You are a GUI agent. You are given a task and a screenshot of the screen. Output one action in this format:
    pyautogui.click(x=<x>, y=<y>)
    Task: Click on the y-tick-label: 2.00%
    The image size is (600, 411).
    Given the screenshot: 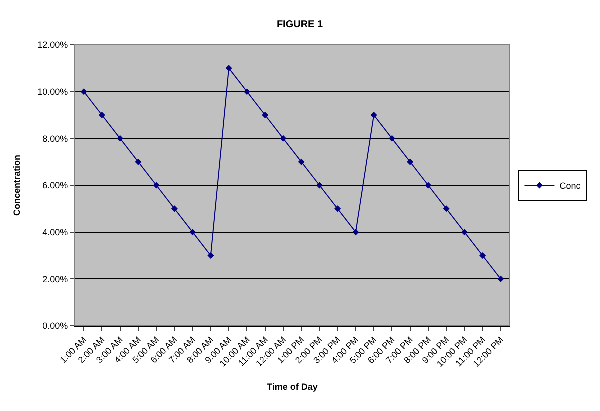 What is the action you would take?
    pyautogui.click(x=55, y=279)
    